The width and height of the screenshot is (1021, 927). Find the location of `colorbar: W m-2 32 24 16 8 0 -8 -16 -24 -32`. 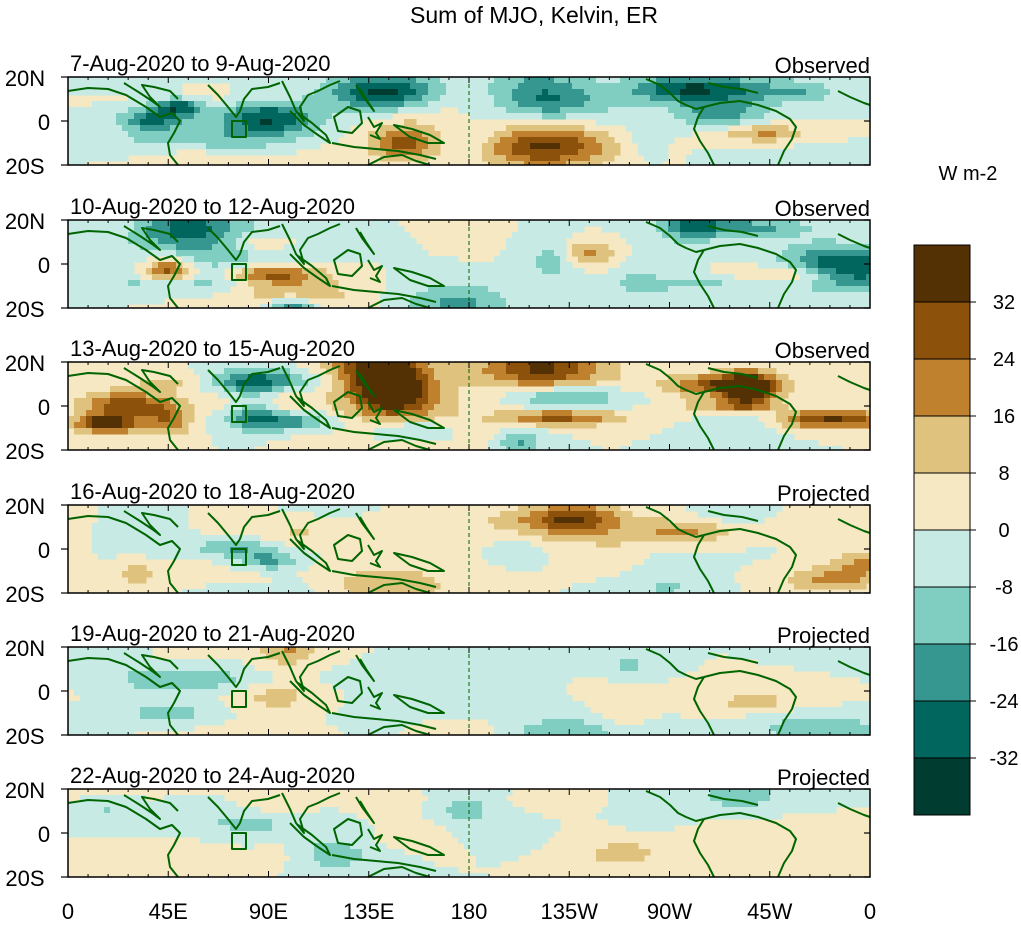

colorbar: W m-2 32 24 16 8 0 -8 -16 -24 -32 is located at coordinates (966, 489).